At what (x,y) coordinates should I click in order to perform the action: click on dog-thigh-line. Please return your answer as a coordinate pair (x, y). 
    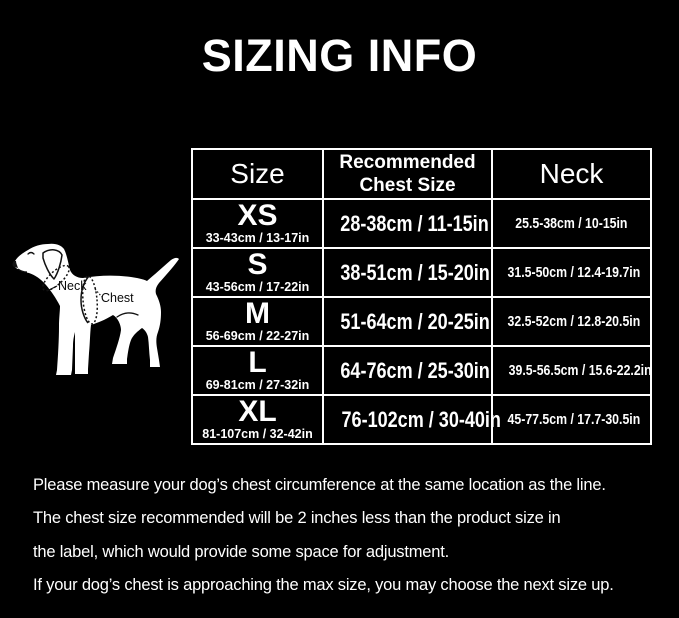
    Looking at the image, I should click on (127, 315).